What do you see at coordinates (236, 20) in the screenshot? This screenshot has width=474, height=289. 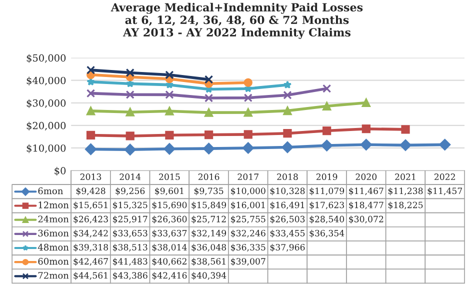 I see `chart-title: Average Medical+Indemnity Paid Losses at 6, 12, 24, 36, 48, 60 & 72 Months AY 2013 - AY 2022 Indemnity Claims` at bounding box center [236, 20].